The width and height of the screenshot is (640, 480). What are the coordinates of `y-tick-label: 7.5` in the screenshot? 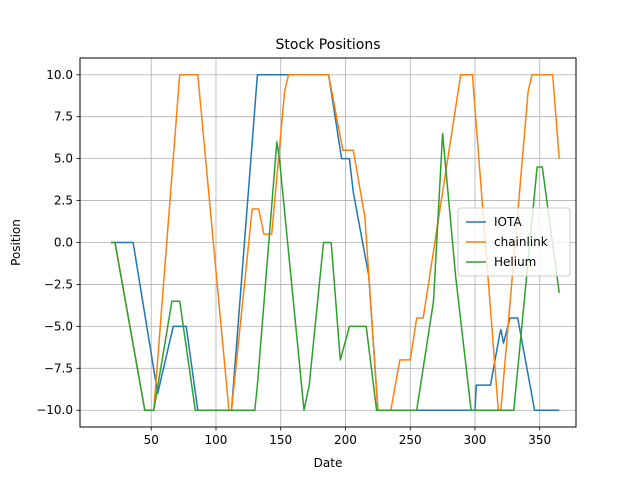 It's located at (63, 117).